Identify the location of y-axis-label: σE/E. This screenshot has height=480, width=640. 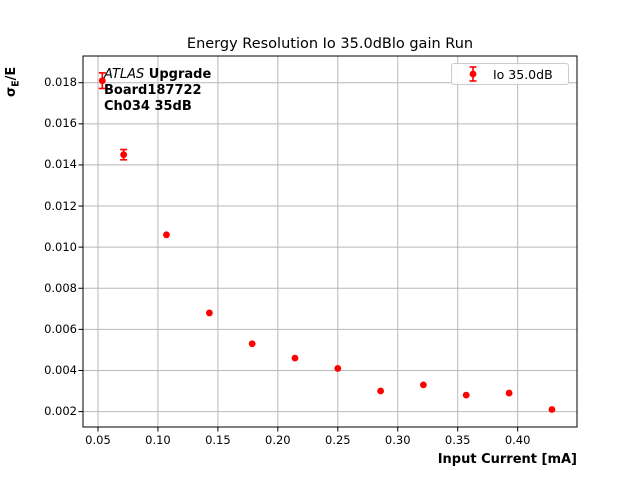
(13, 82).